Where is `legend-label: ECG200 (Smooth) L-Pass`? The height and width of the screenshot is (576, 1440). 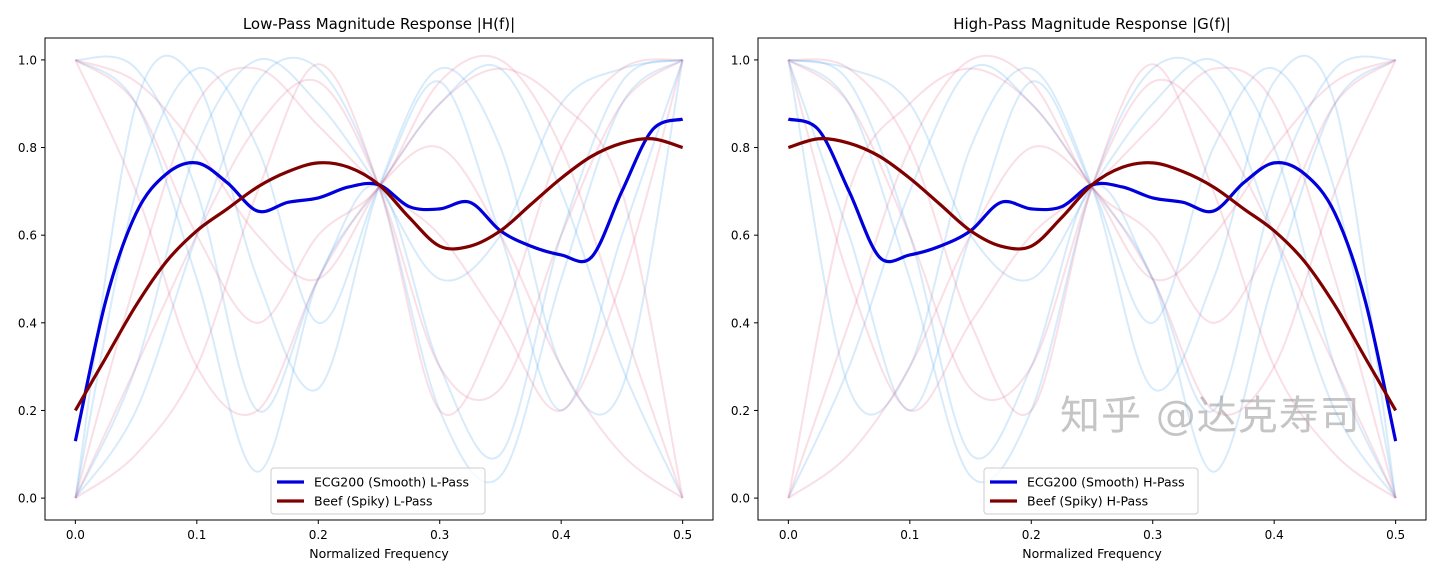
legend-label: ECG200 (Smooth) L-Pass is located at coordinates (391, 482).